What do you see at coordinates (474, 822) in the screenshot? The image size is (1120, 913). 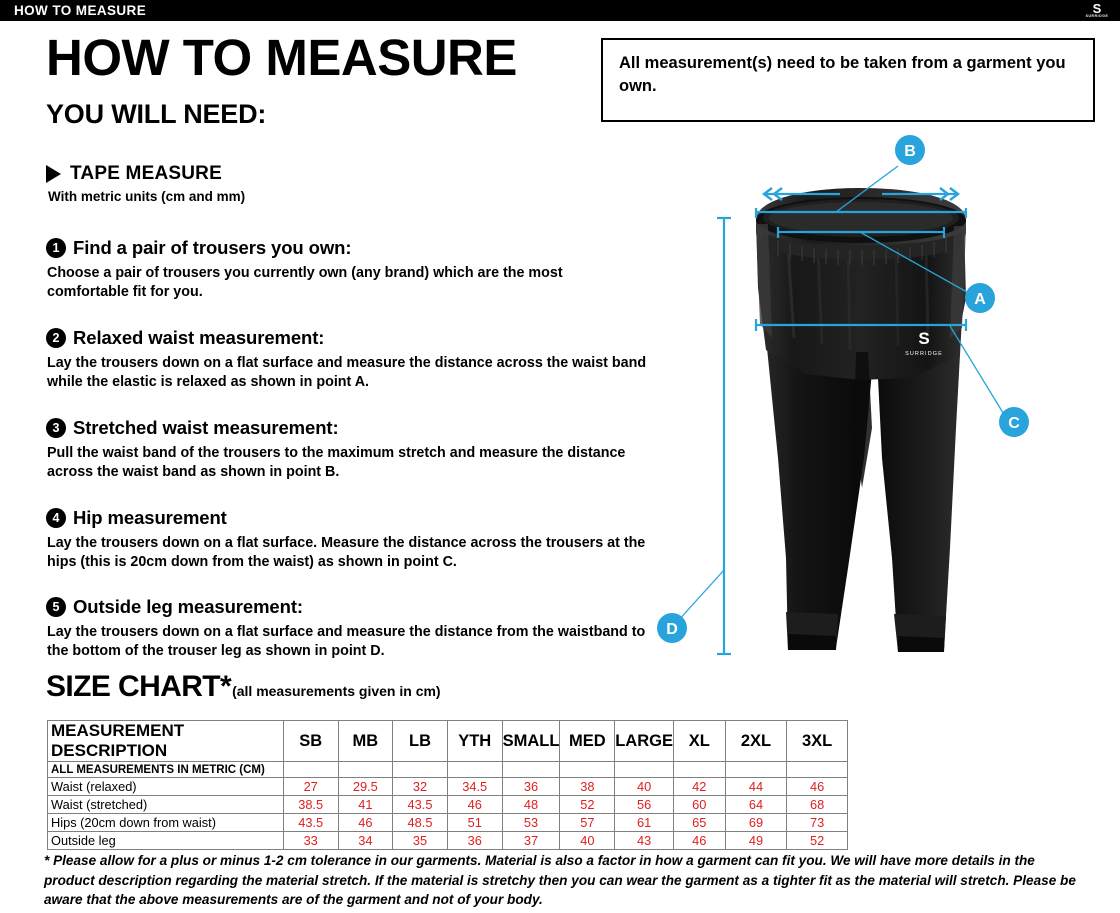 I see `cell-hips-yth: 51` at bounding box center [474, 822].